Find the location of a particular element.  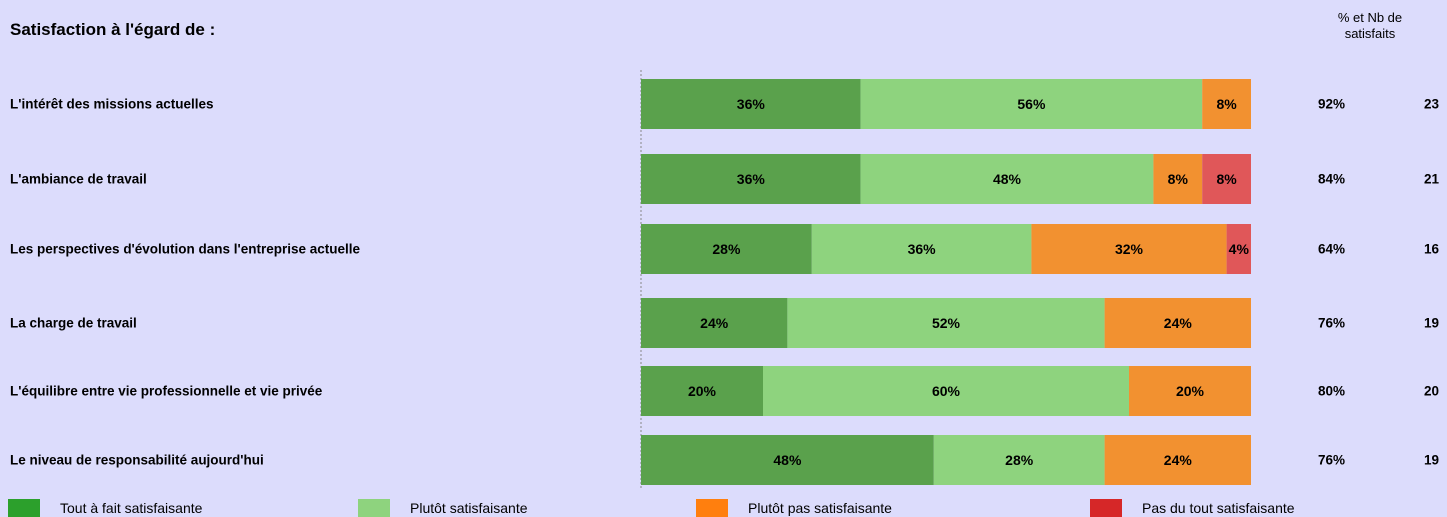

satisfied-count: 23 is located at coordinates (1432, 104).